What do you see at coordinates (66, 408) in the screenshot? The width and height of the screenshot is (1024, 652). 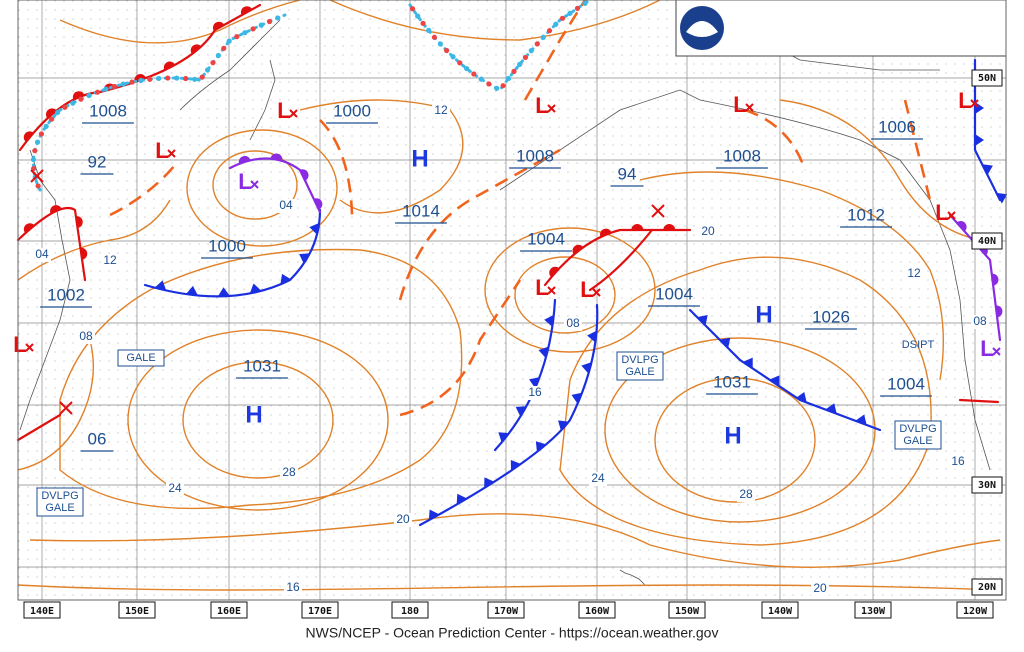 I see `forecast-position` at bounding box center [66, 408].